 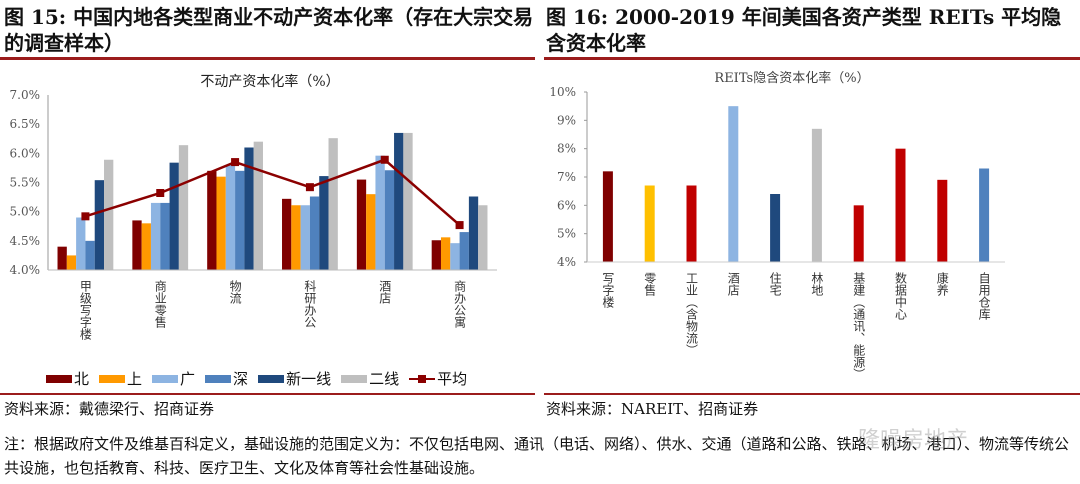 I want to click on bar-零售, so click(x=649, y=223).